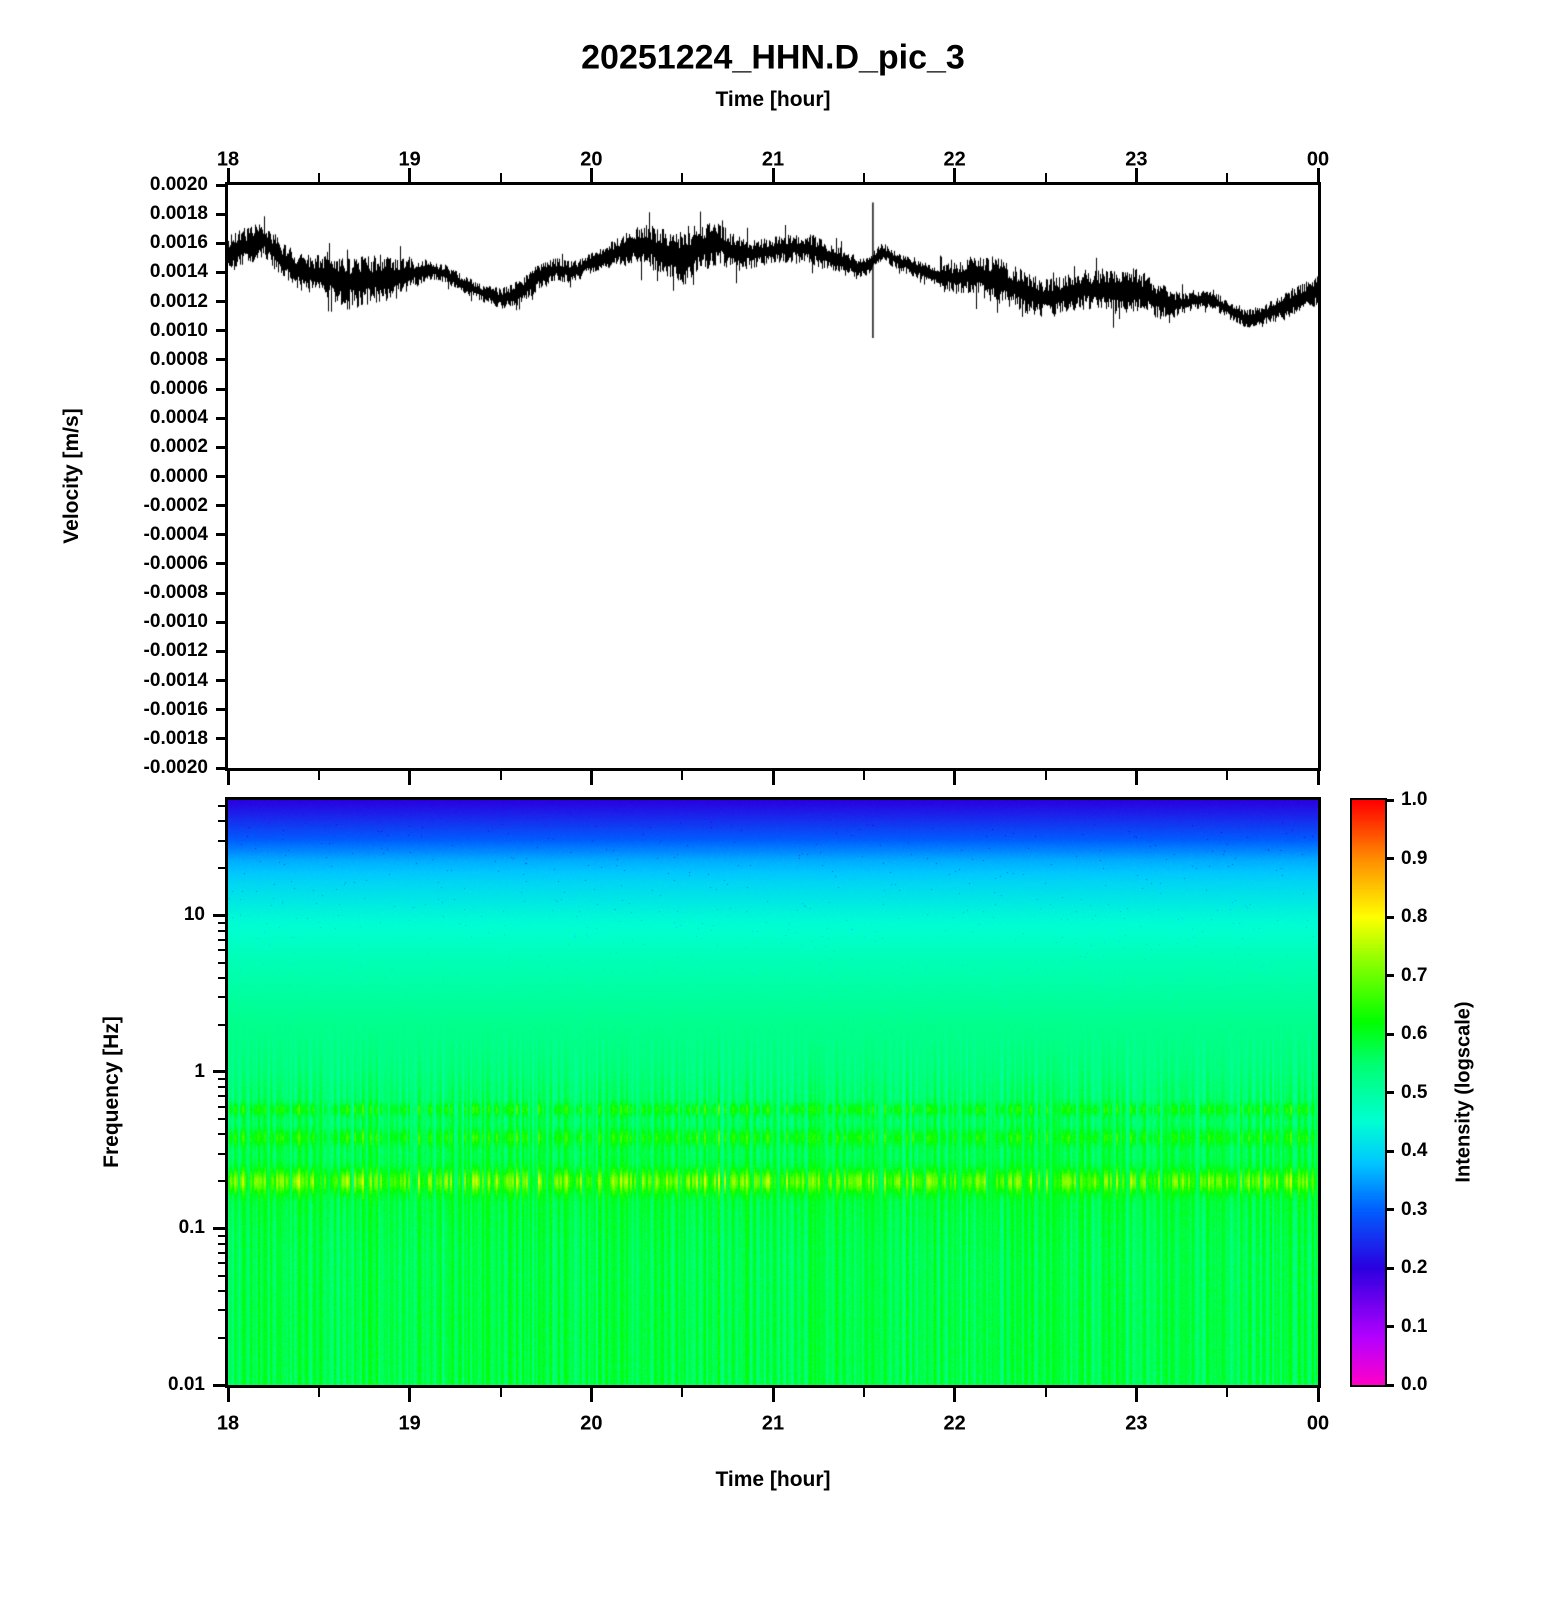 This screenshot has height=1600, width=1556. What do you see at coordinates (1318, 159) in the screenshot?
I see `x-tick-label: 00` at bounding box center [1318, 159].